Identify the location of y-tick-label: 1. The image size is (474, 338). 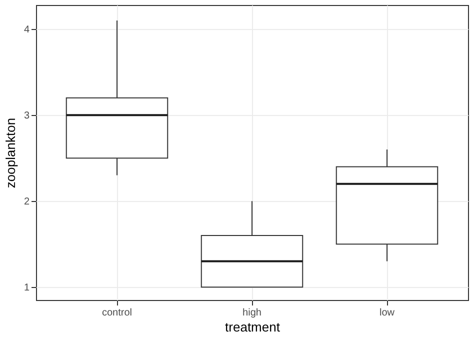
(27, 288).